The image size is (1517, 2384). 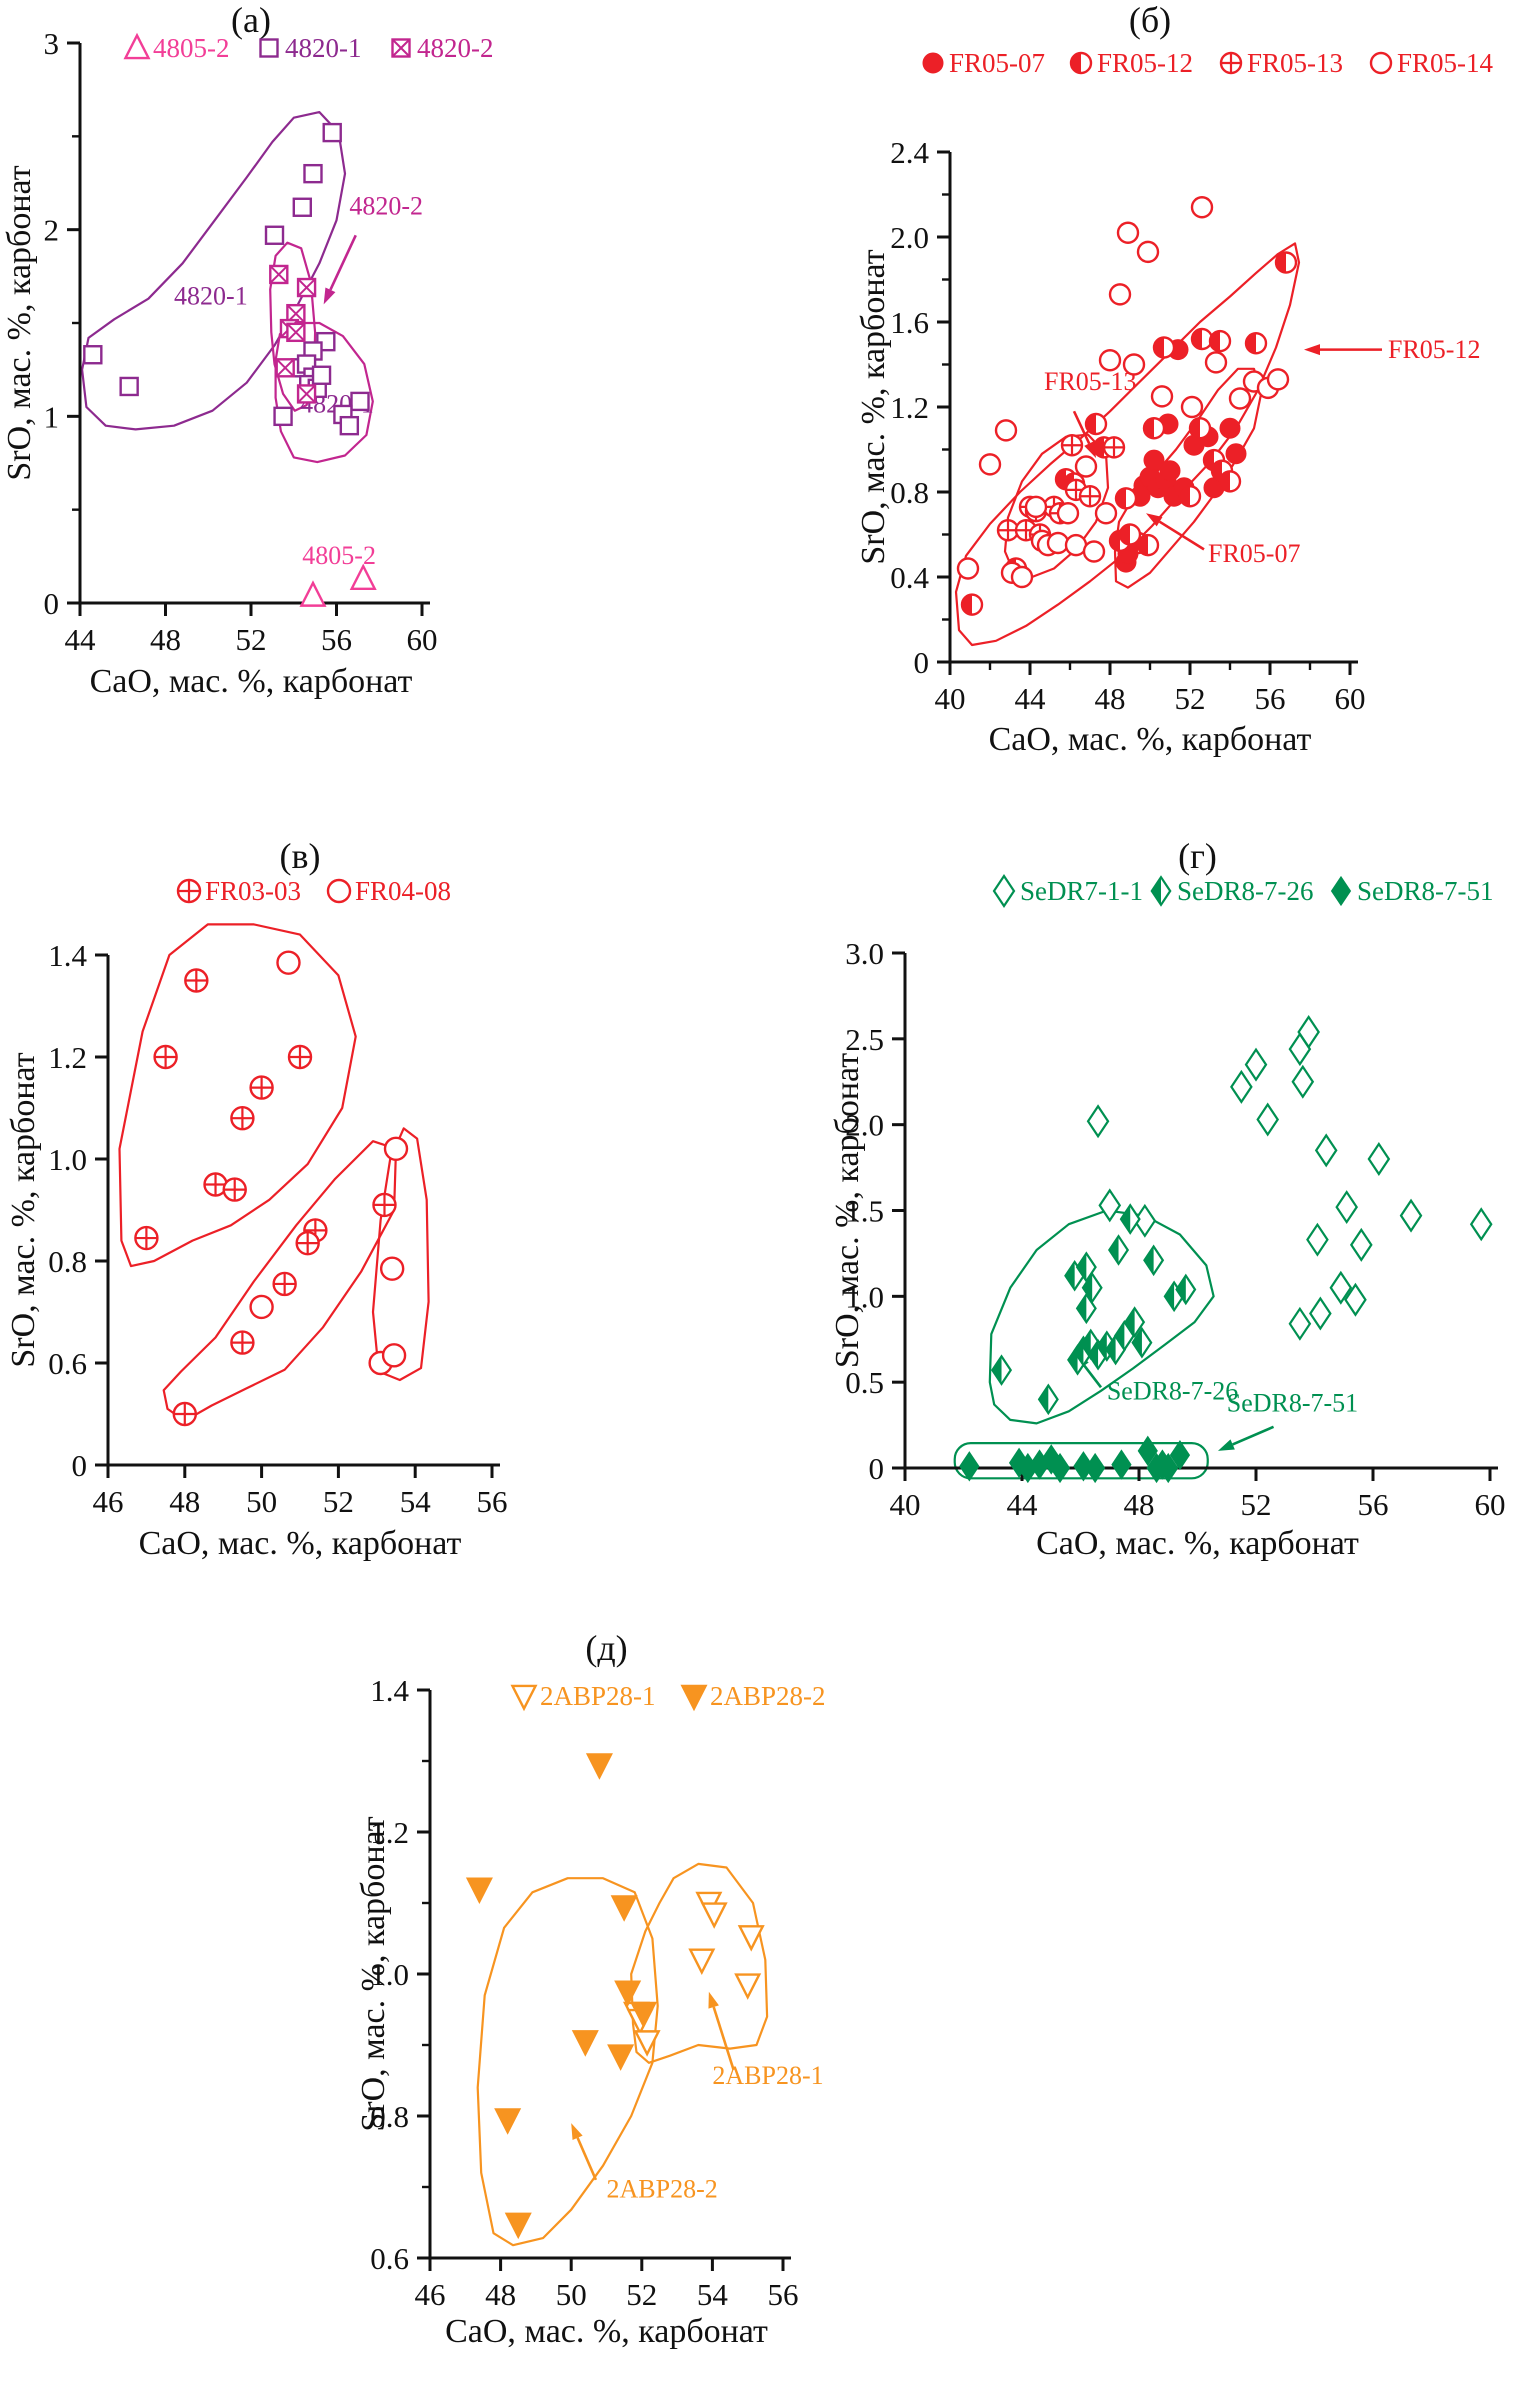 I want to click on legend-label: FR03-03, so click(x=253, y=891).